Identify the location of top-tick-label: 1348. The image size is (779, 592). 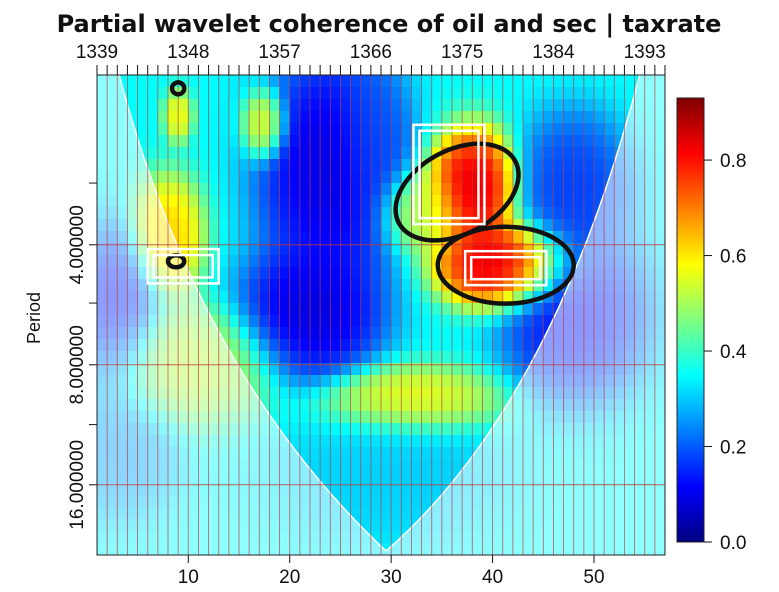
(188, 52).